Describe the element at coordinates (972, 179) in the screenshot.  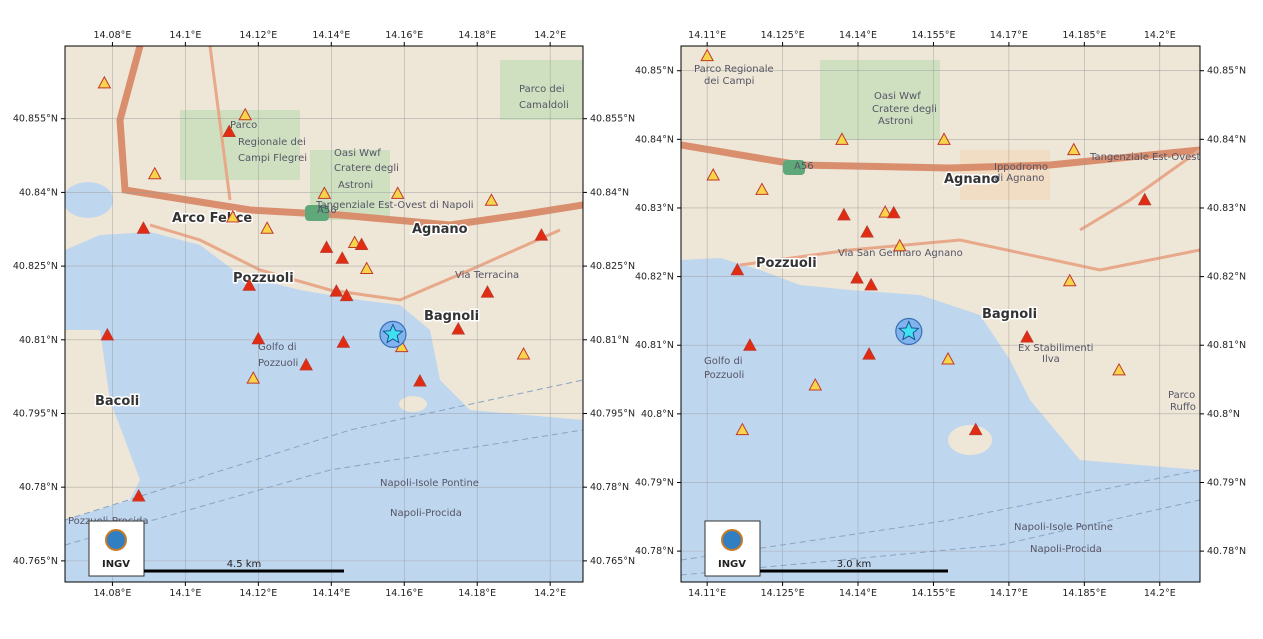
I see `place-label: Agnano` at that location.